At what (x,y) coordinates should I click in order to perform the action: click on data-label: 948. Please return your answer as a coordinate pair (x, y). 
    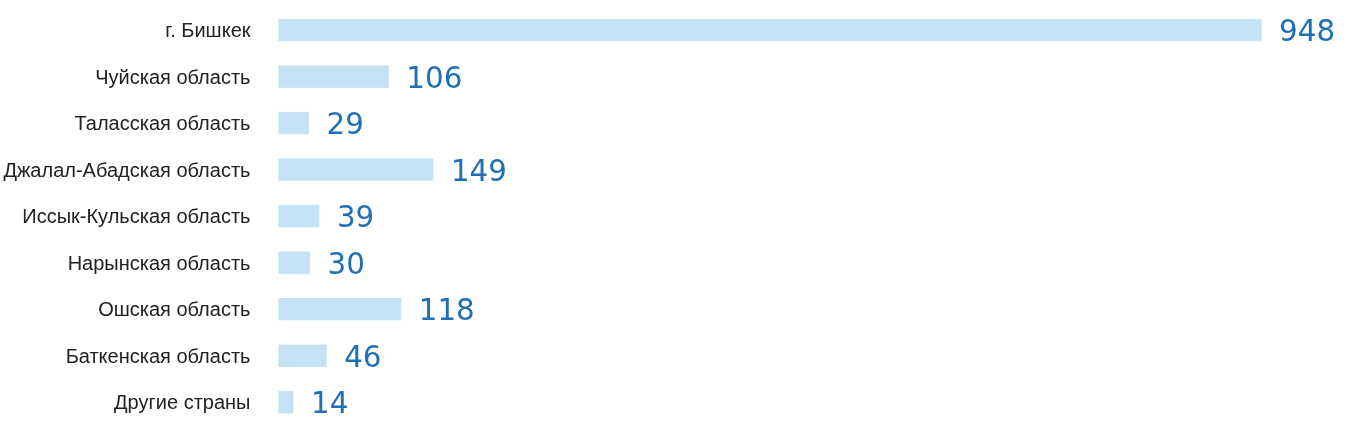
    Looking at the image, I should click on (1307, 31).